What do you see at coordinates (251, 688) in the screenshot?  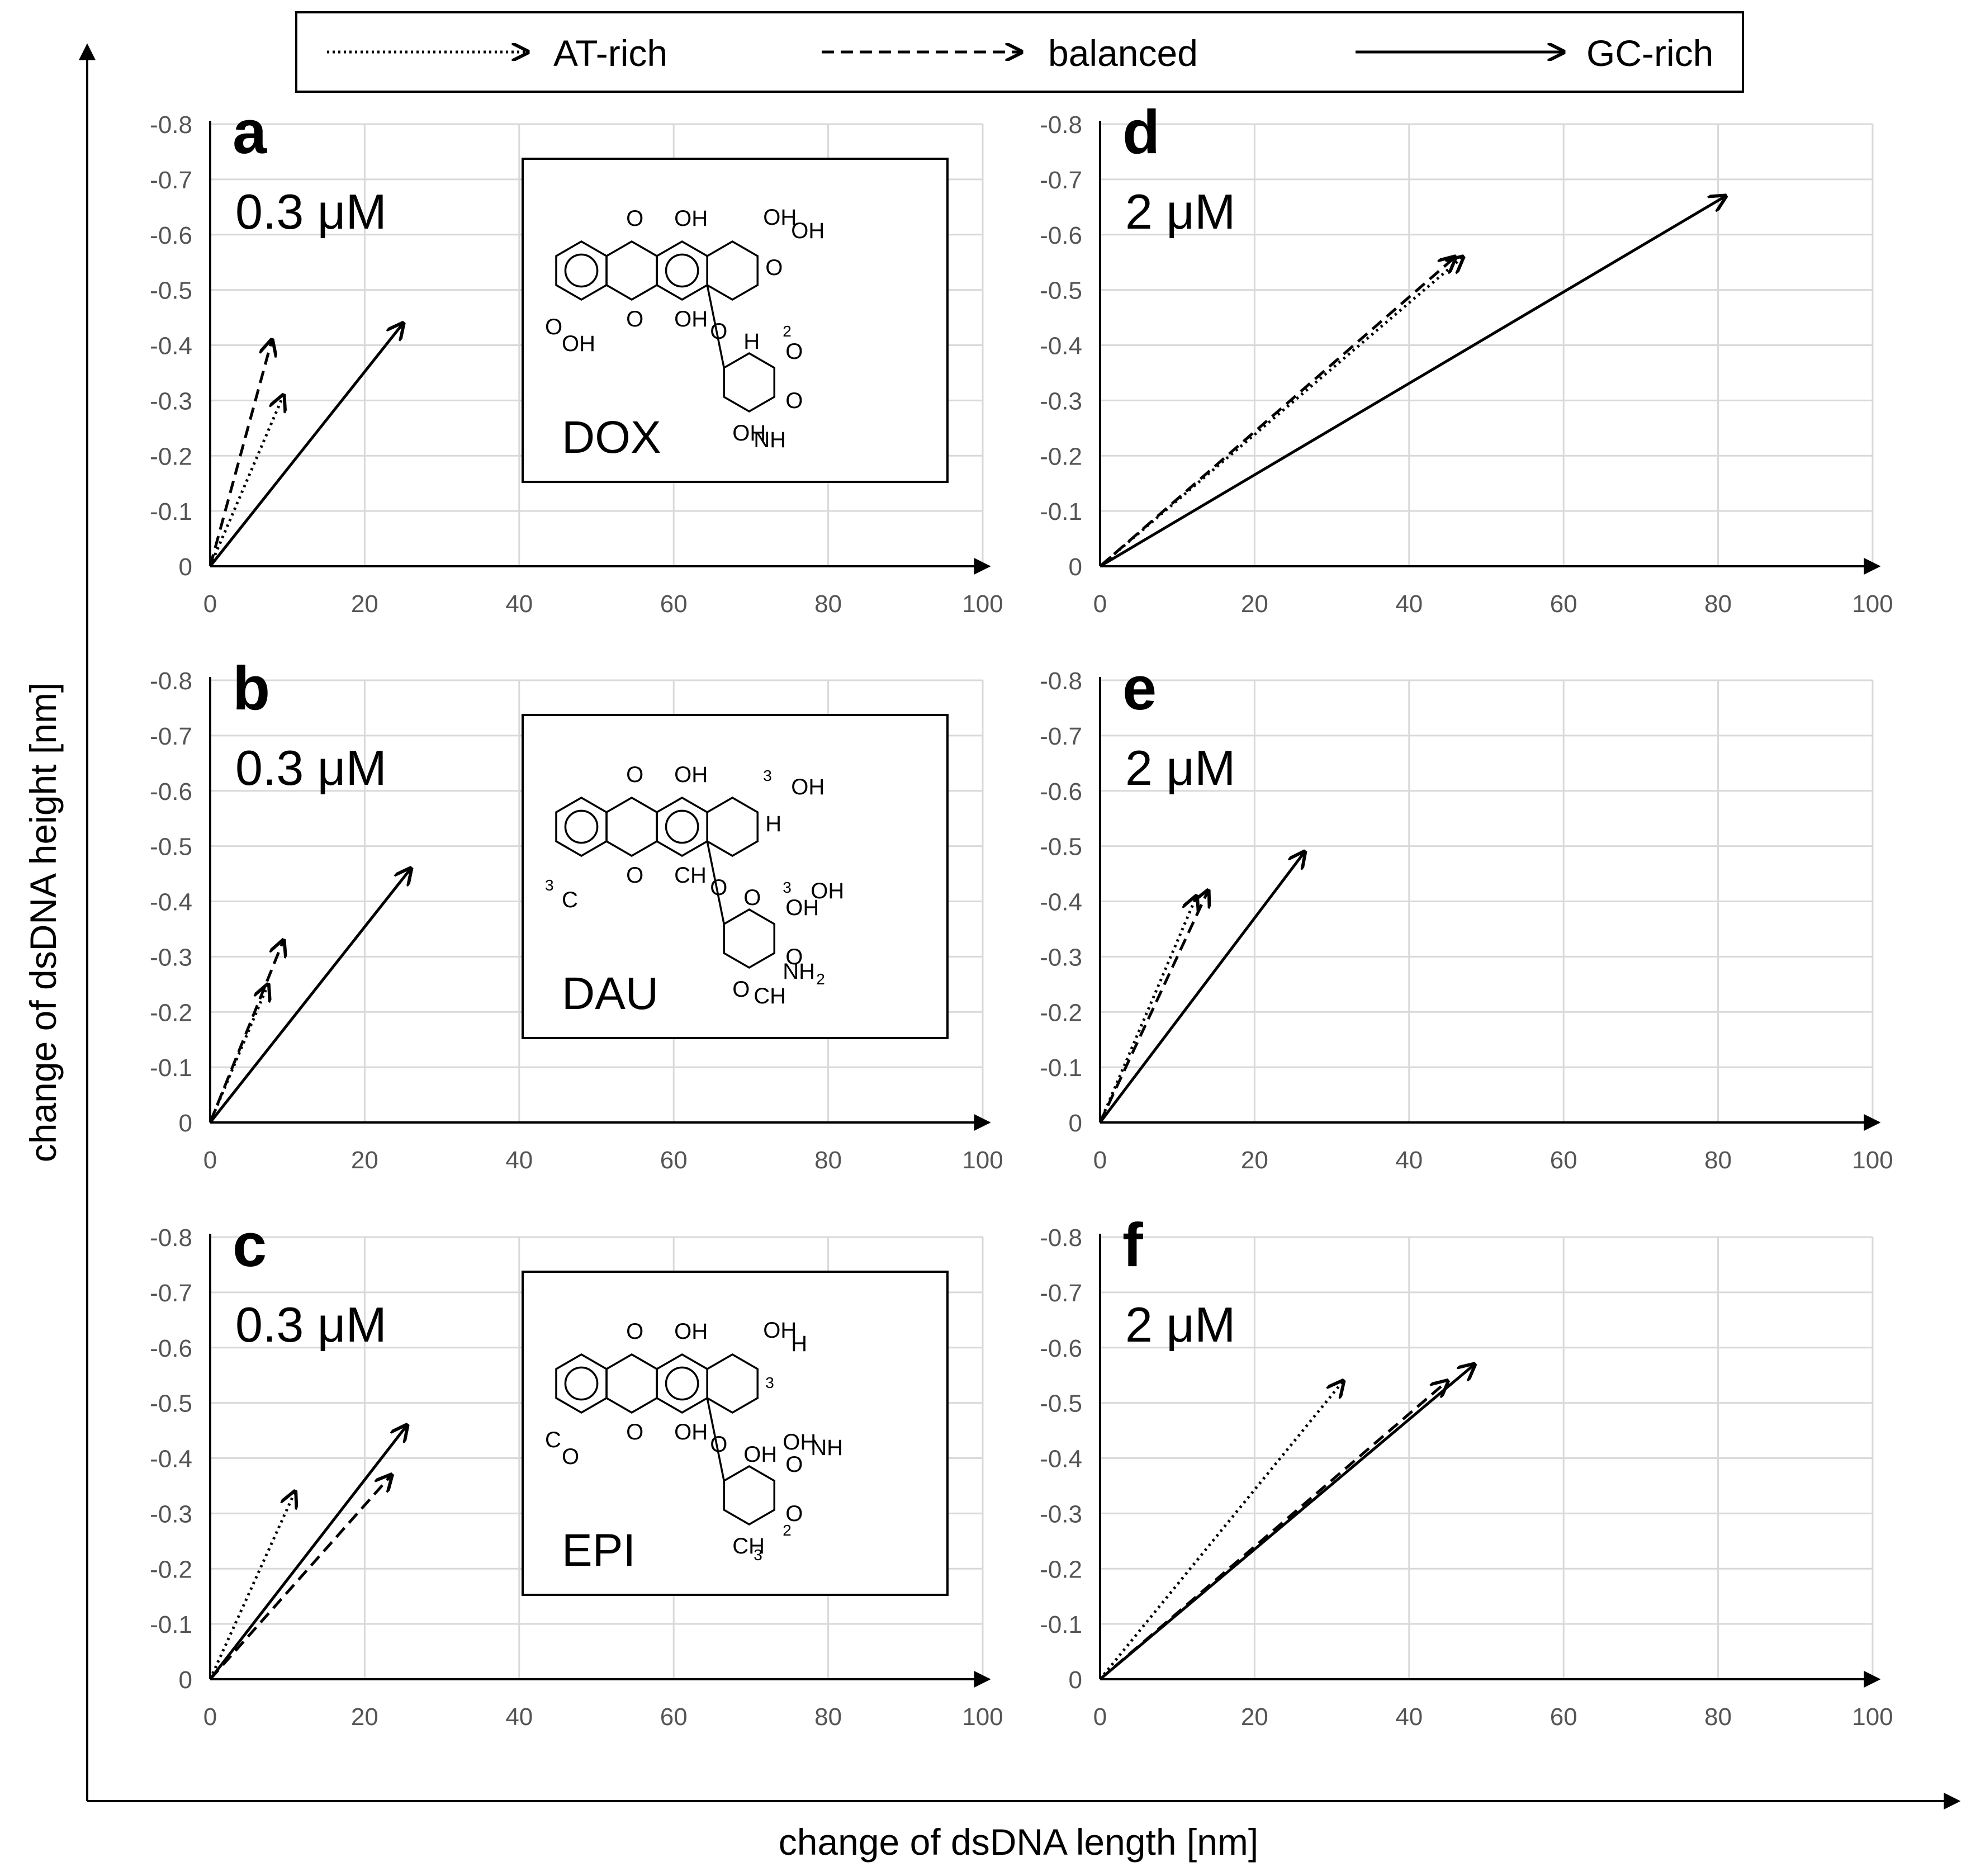 I see `panel-letter: b` at bounding box center [251, 688].